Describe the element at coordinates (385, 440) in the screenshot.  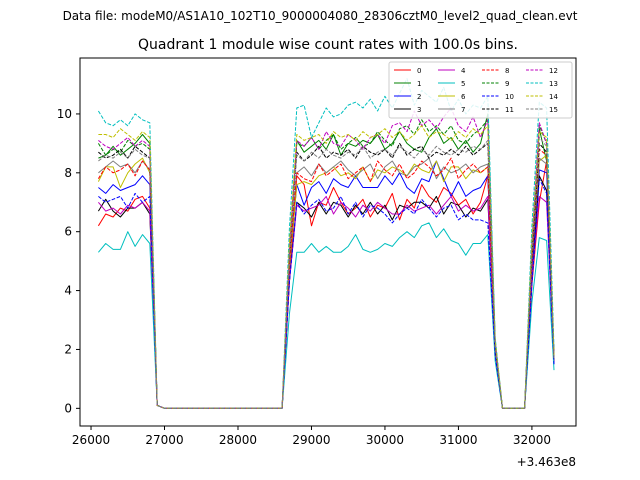
I see `x-tick-label: 30000` at that location.